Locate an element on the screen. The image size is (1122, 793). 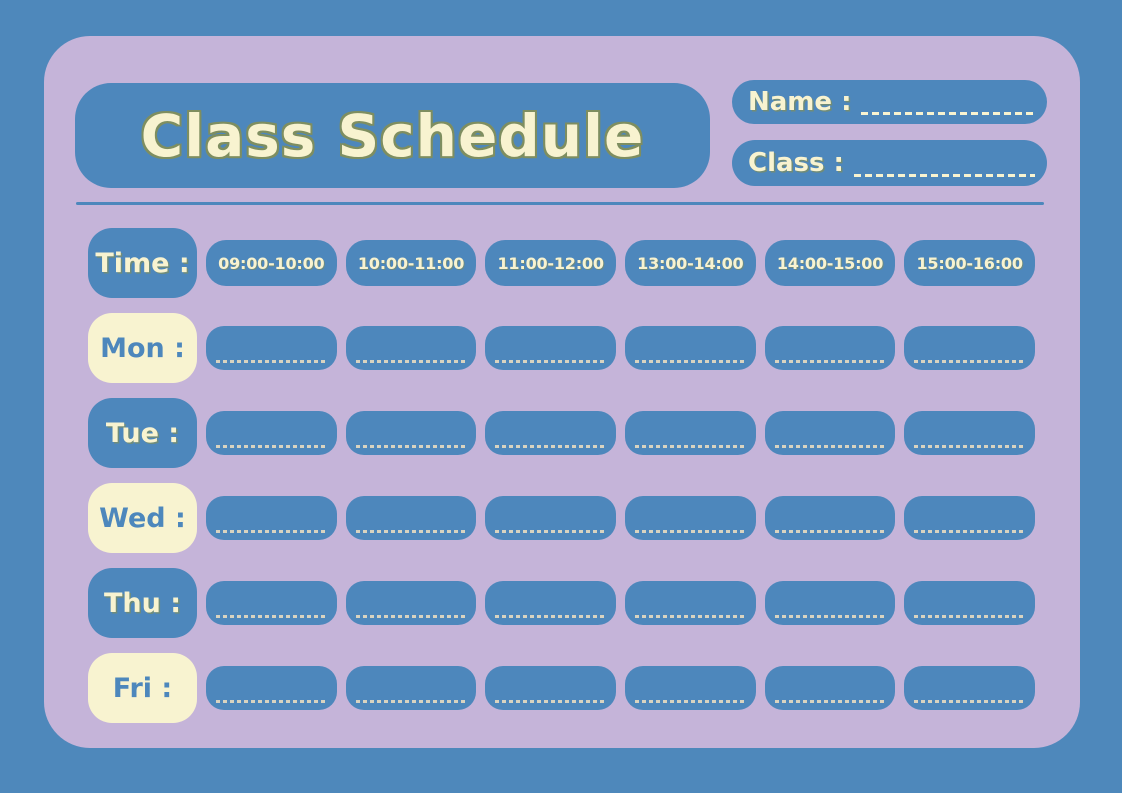
page-title: Class Schedule is located at coordinates (392, 135).